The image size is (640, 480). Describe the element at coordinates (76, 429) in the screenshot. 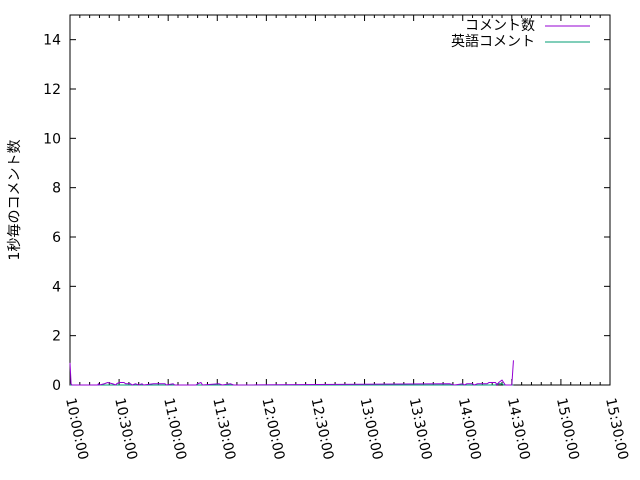

I see `x-tick-label: 10:00:00` at that location.